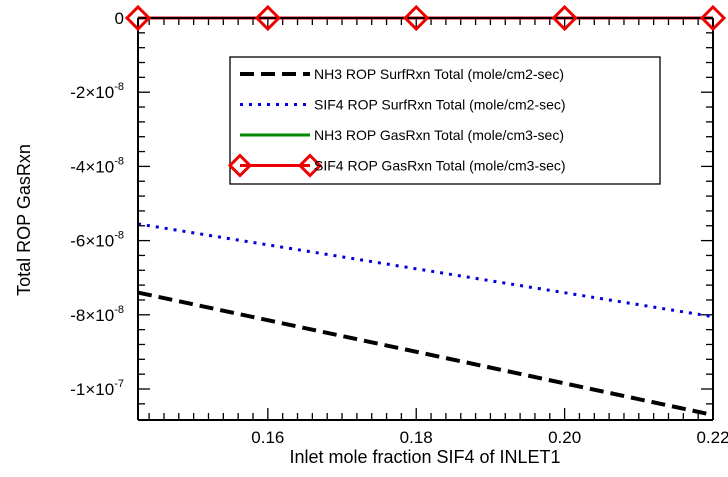  Describe the element at coordinates (97, 240) in the screenshot. I see `y-tick-label: -6×10⁻⁸` at that location.